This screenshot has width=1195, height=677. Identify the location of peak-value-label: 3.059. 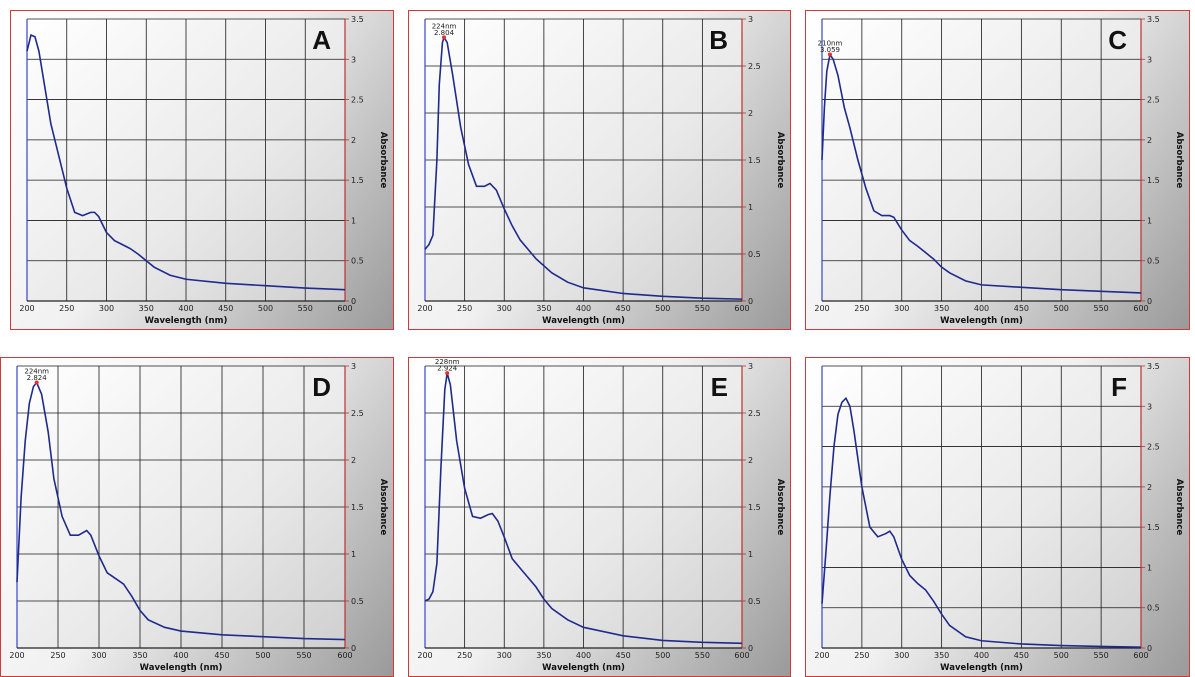
(830, 50).